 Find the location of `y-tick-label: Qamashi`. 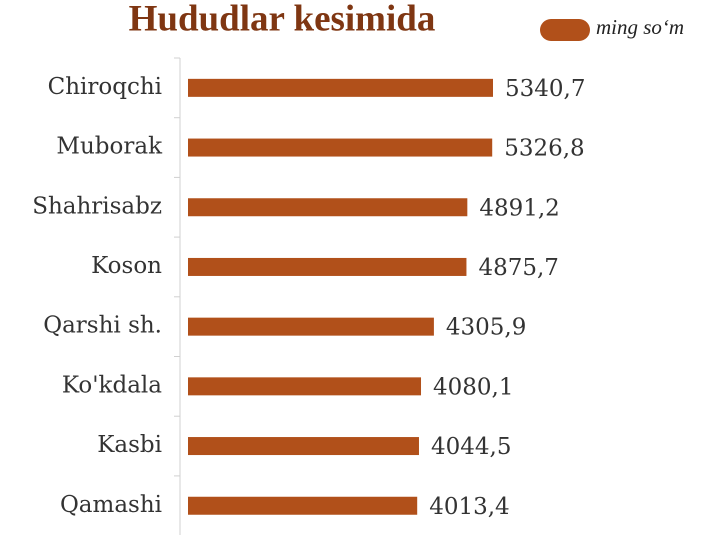

y-tick-label: Qamashi is located at coordinates (111, 505).